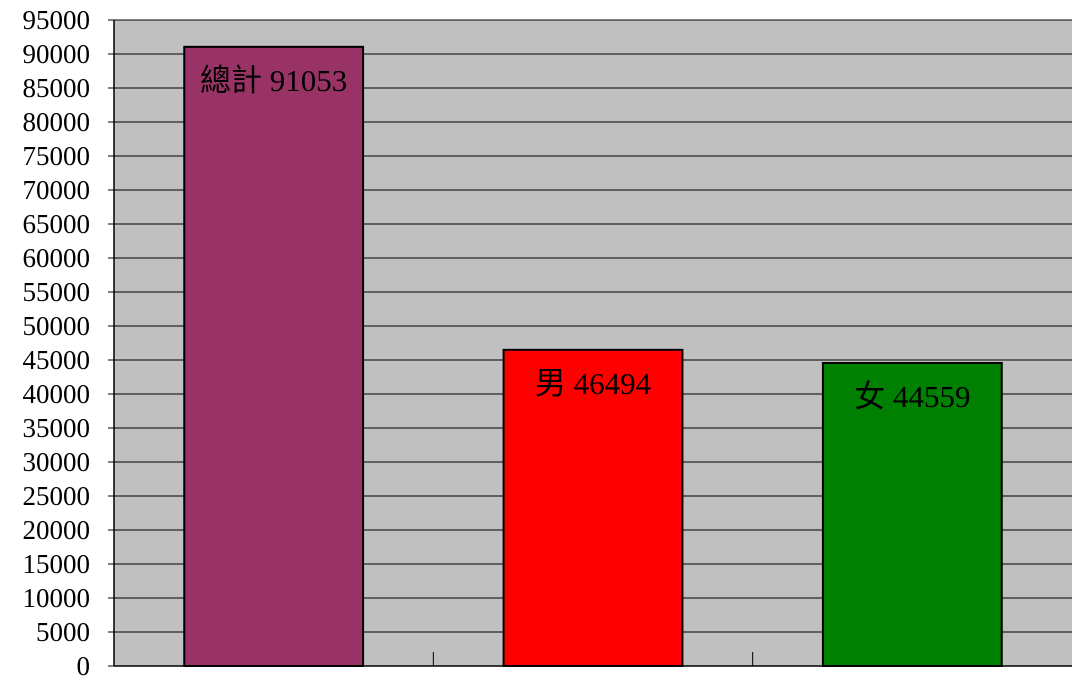  I want to click on y-tick-label: 0, so click(84, 666).